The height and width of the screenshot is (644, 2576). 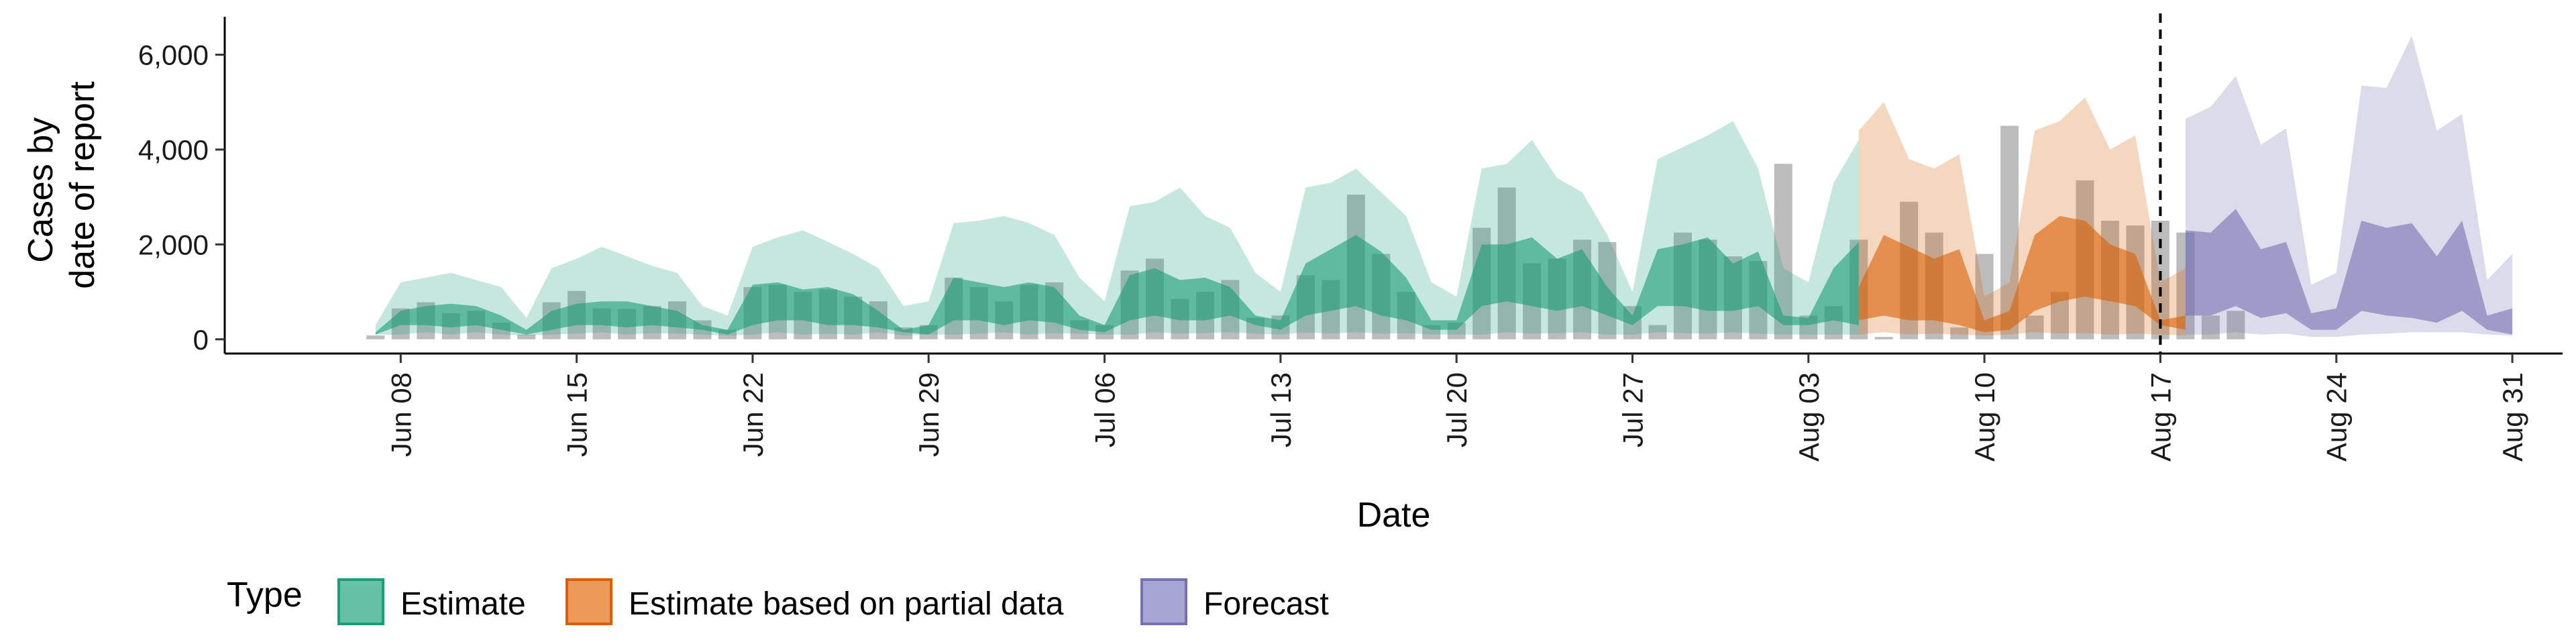 I want to click on x-tick-label: Aug 03, so click(x=1809, y=417).